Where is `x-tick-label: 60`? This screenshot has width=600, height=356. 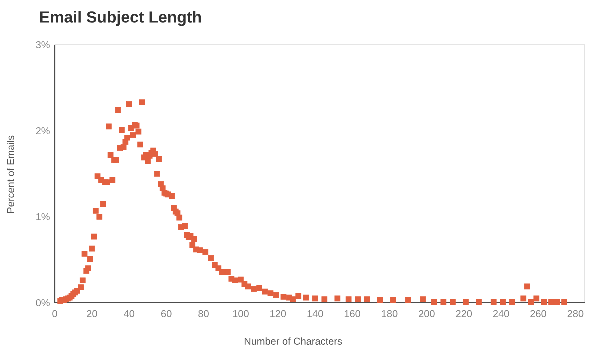
x-tick-label: 60 is located at coordinates (167, 314).